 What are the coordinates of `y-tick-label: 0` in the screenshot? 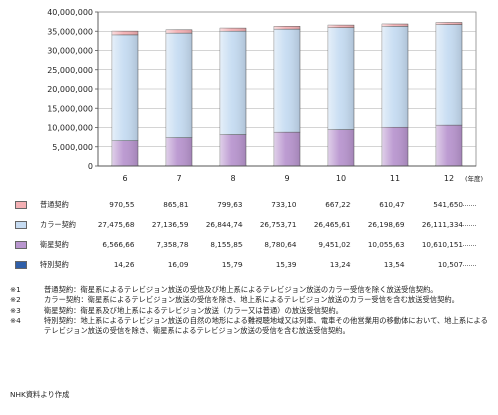 It's located at (90, 166).